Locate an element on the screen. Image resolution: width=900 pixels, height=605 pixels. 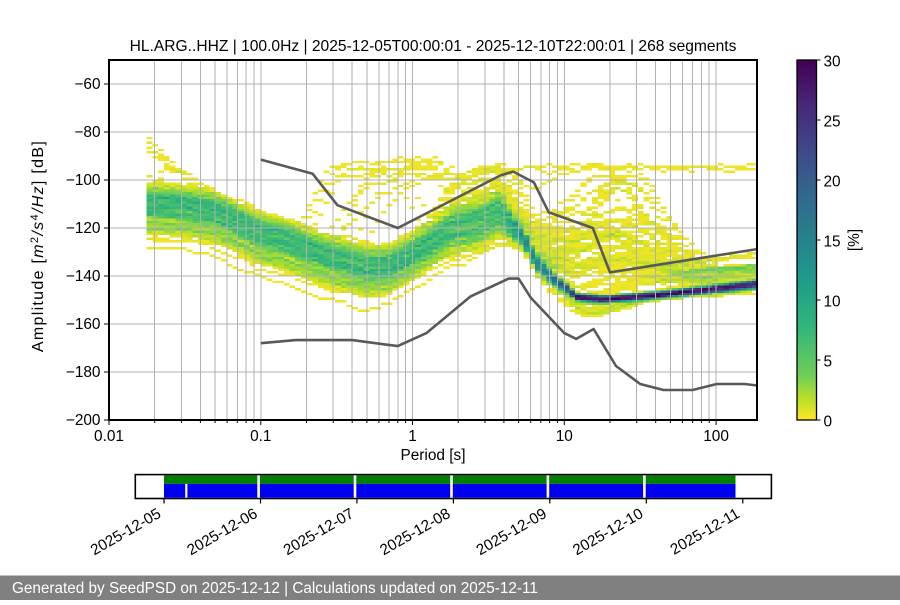
svg-text: Amplitude [m2/s4/Hz] [dB] is located at coordinates (38, 246).